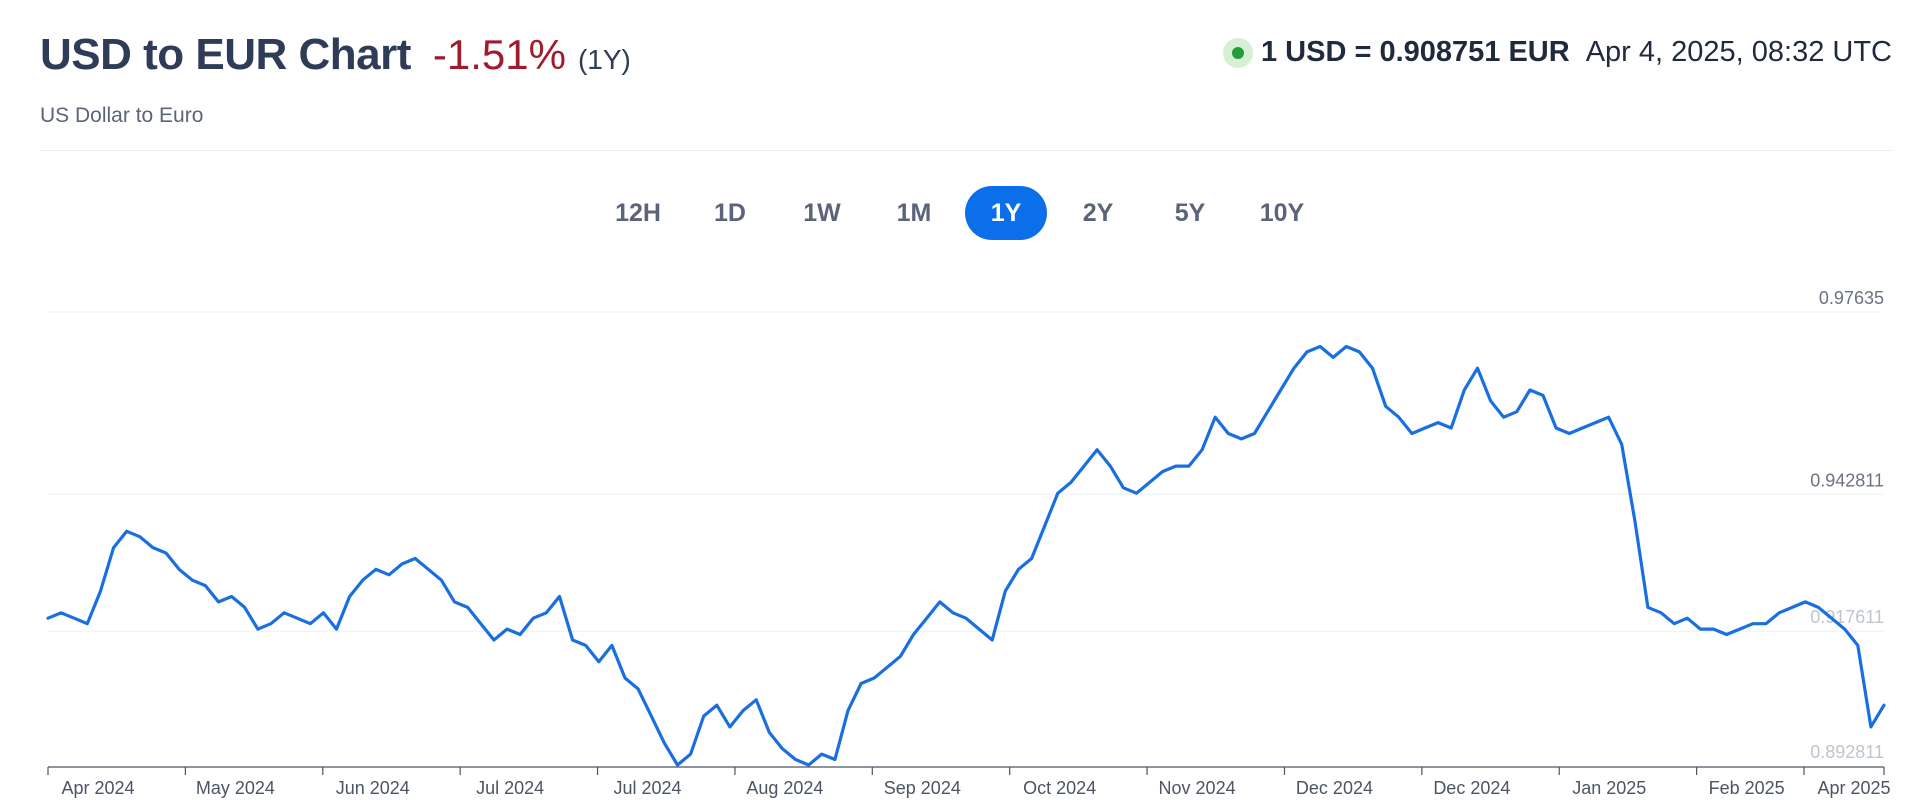  Describe the element at coordinates (1282, 213) in the screenshot. I see `tab-10y: 10Y` at that location.